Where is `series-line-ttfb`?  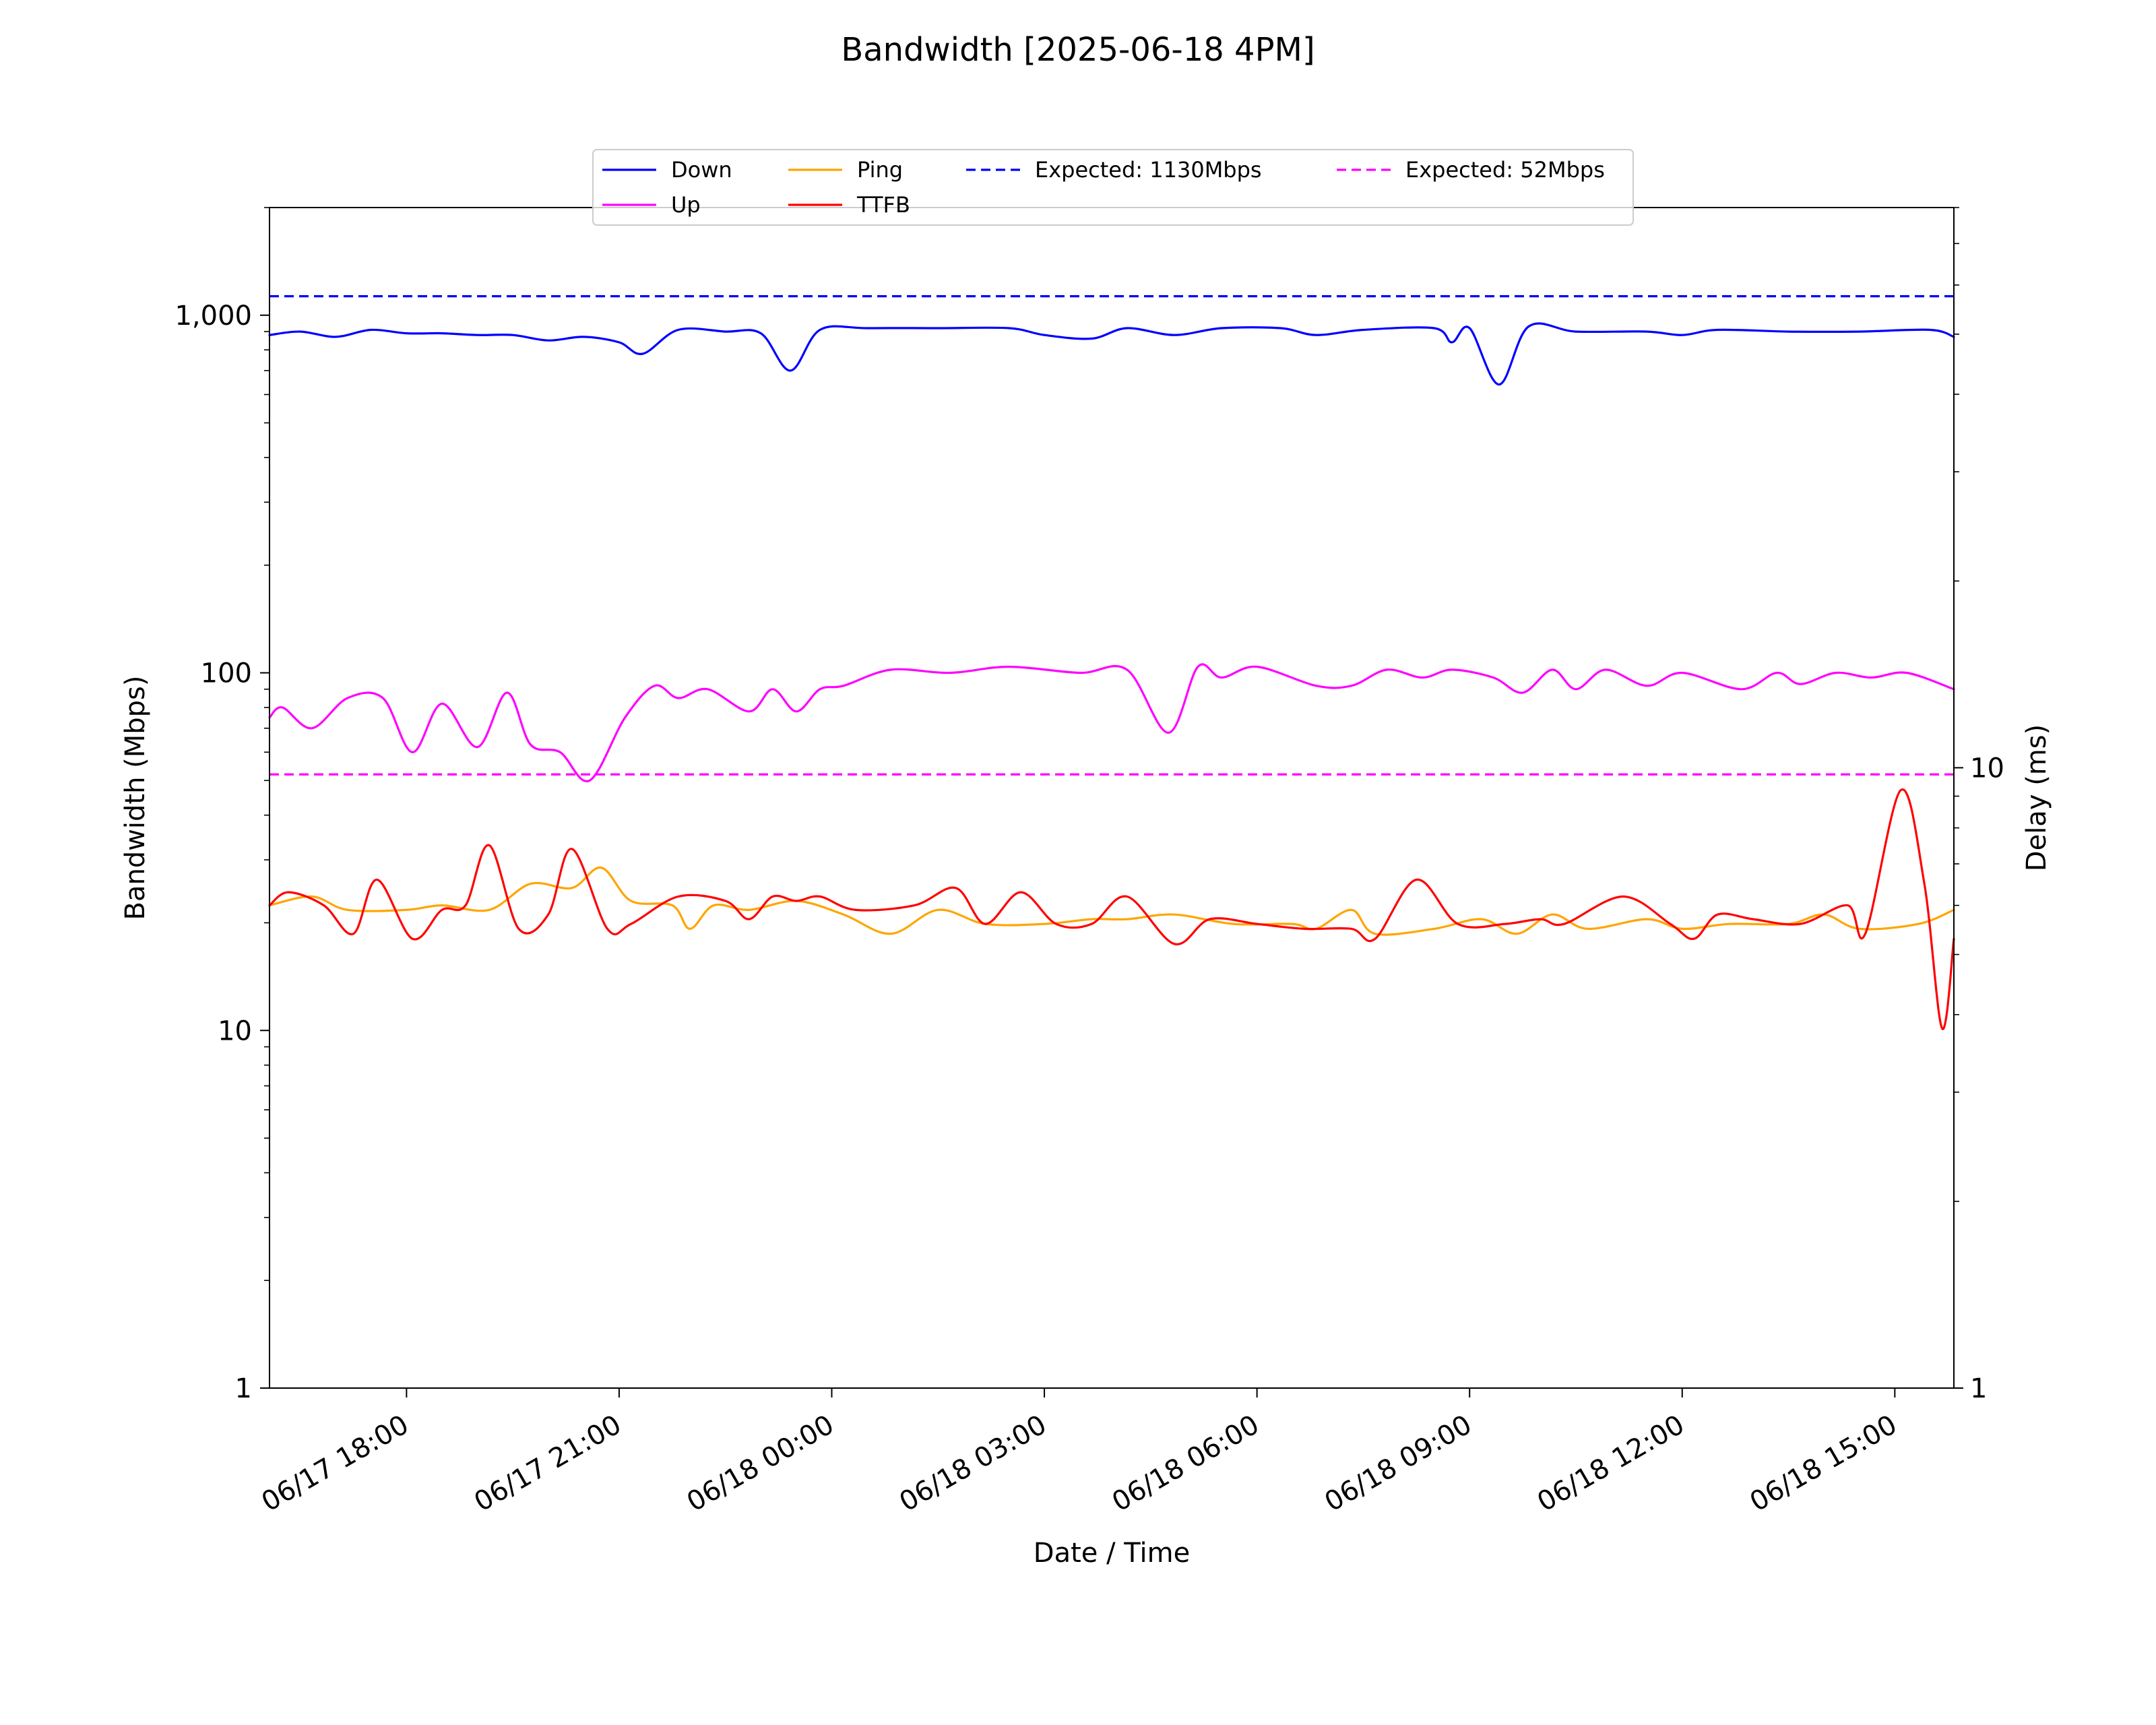
series-line-ttfb is located at coordinates (1111, 909).